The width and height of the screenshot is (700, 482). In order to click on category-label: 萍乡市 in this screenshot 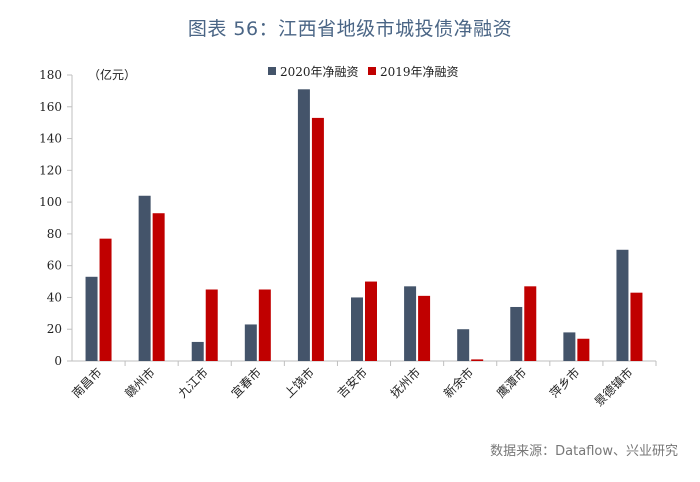, I will do `click(564, 383)`.